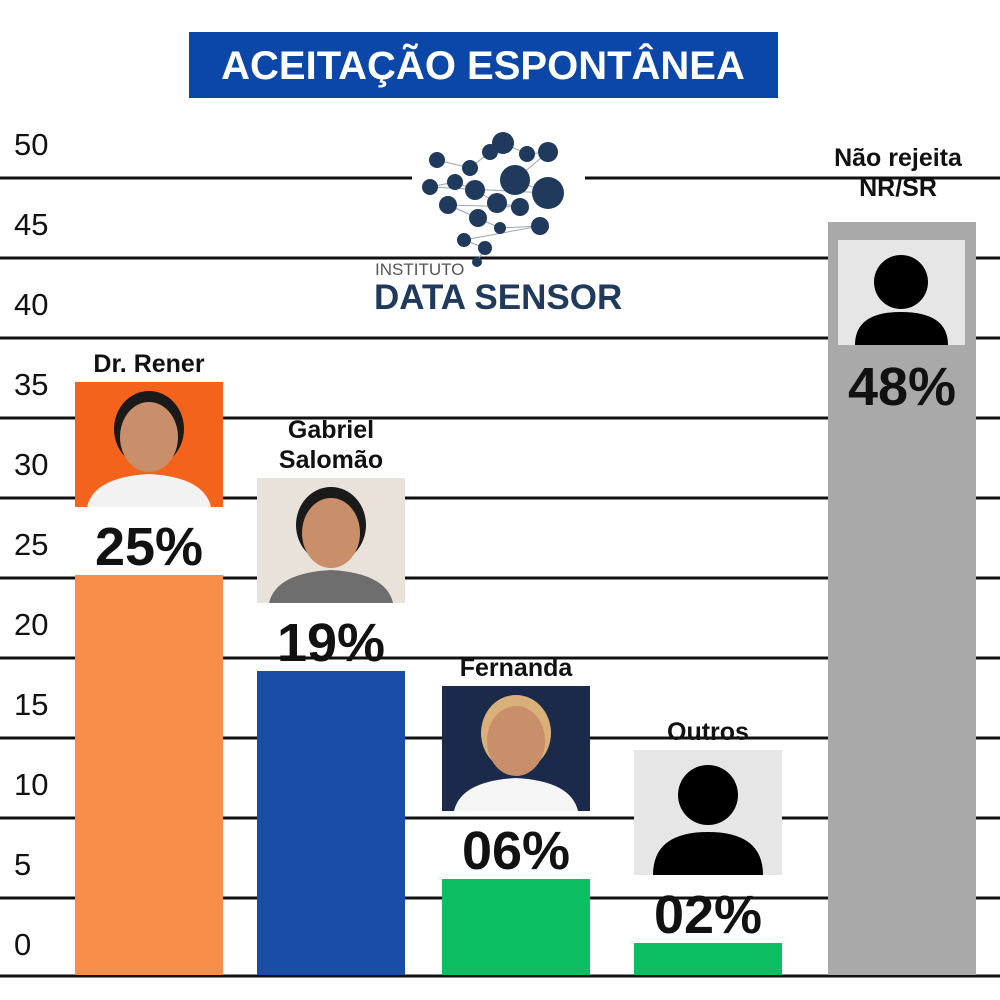 The image size is (1000, 1000). Describe the element at coordinates (31, 544) in the screenshot. I see `y-tick-label: 25` at that location.